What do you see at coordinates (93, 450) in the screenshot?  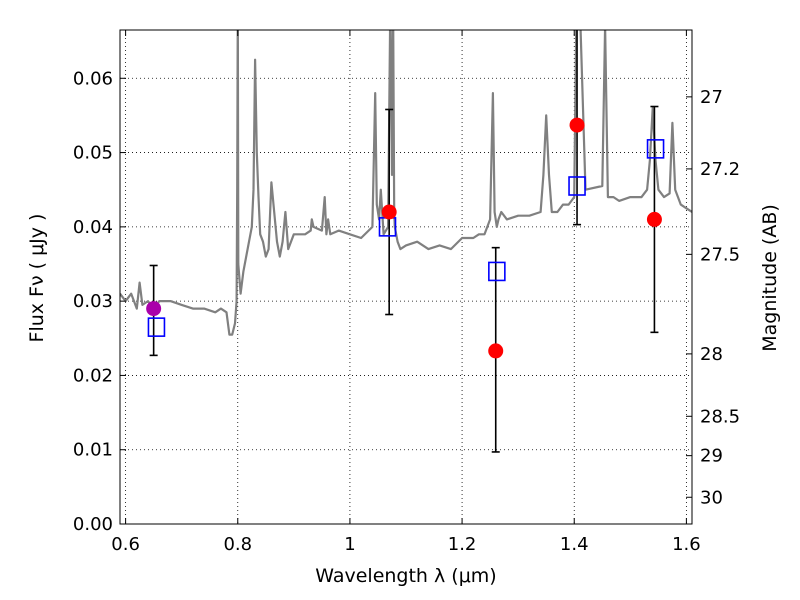 I see `y-tick-label: 0.01` at bounding box center [93, 450].